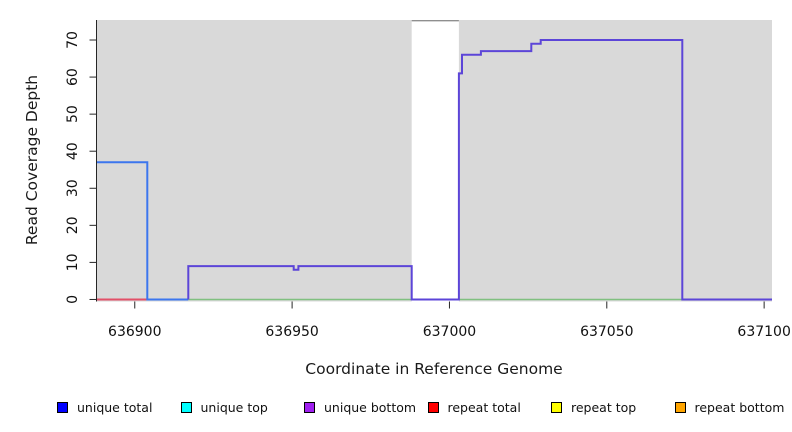 The height and width of the screenshot is (432, 792). I want to click on y-tick-label: 20, so click(73, 225).